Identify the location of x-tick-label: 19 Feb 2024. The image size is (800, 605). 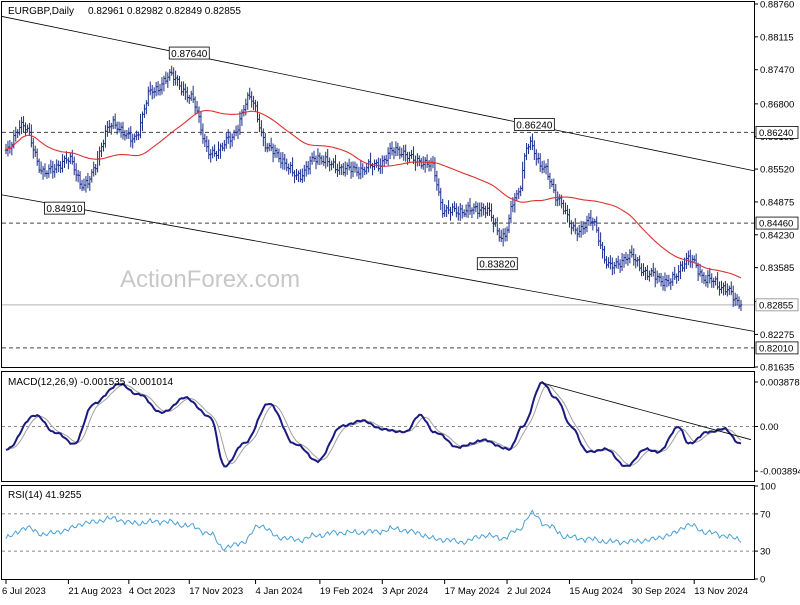
(346, 591).